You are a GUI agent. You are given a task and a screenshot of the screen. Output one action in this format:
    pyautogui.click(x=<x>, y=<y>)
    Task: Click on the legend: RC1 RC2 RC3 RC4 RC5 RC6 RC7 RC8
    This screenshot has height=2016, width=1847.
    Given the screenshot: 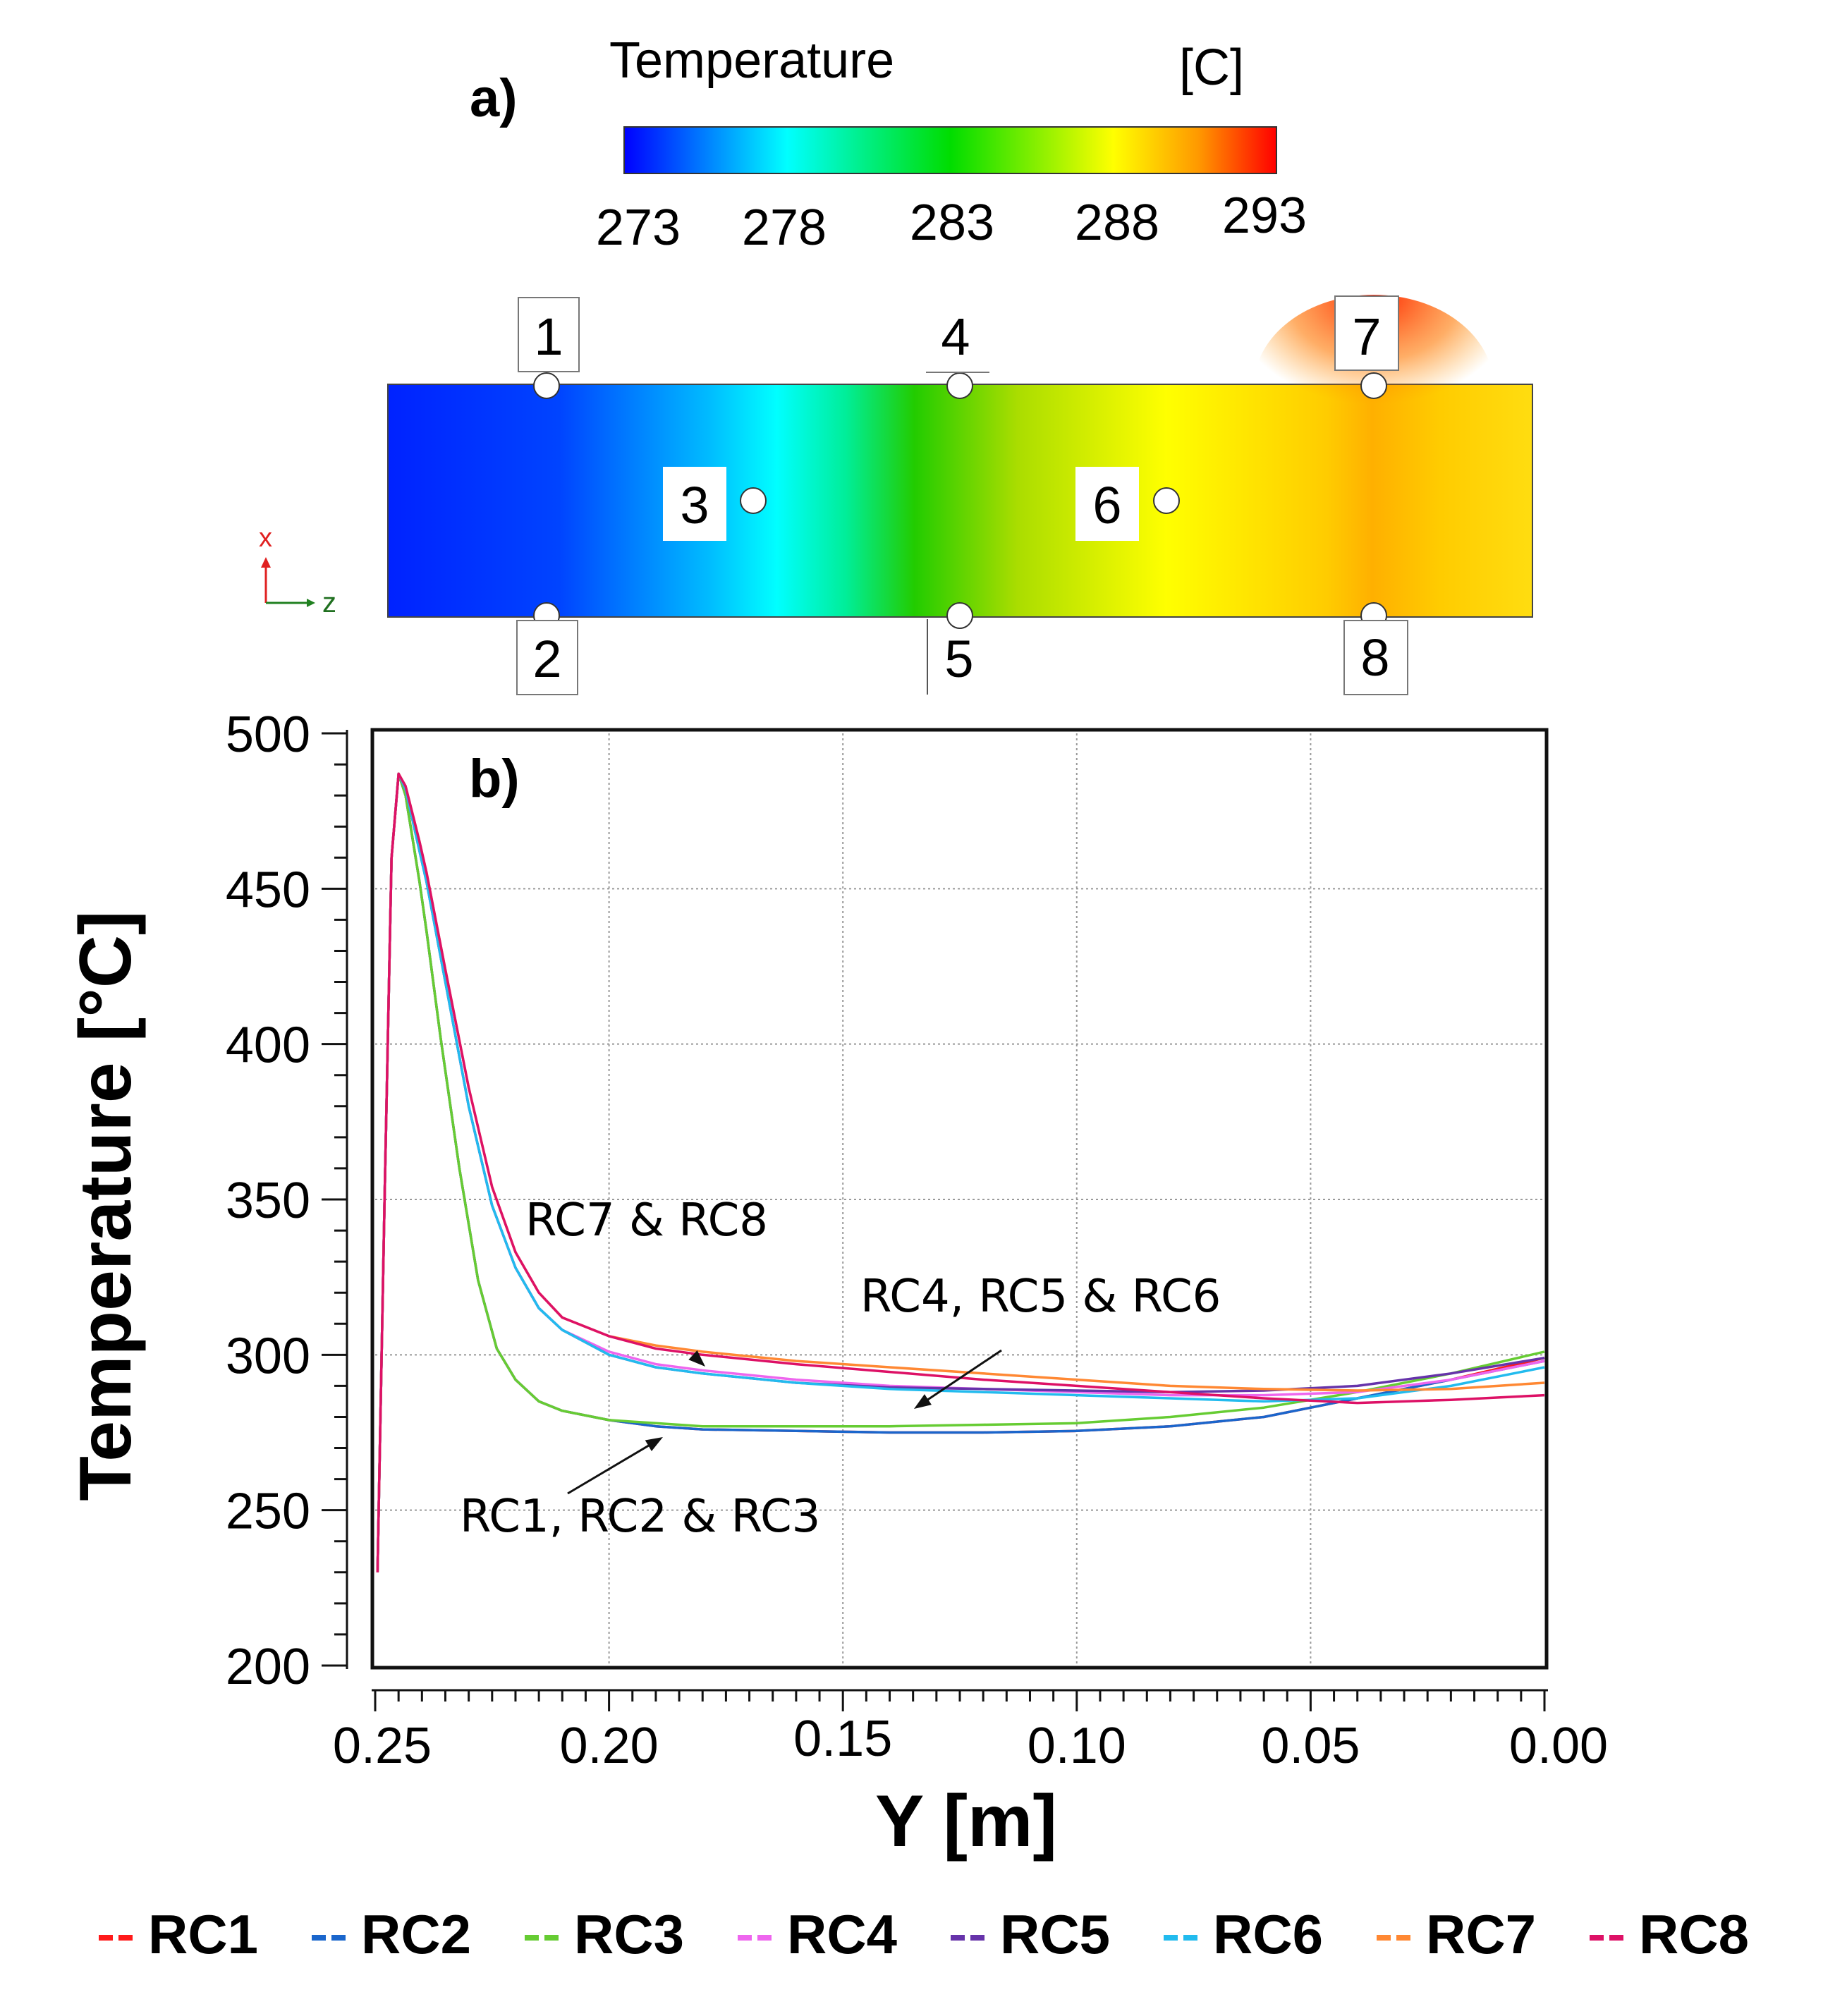 What is the action you would take?
    pyautogui.click(x=924, y=1934)
    